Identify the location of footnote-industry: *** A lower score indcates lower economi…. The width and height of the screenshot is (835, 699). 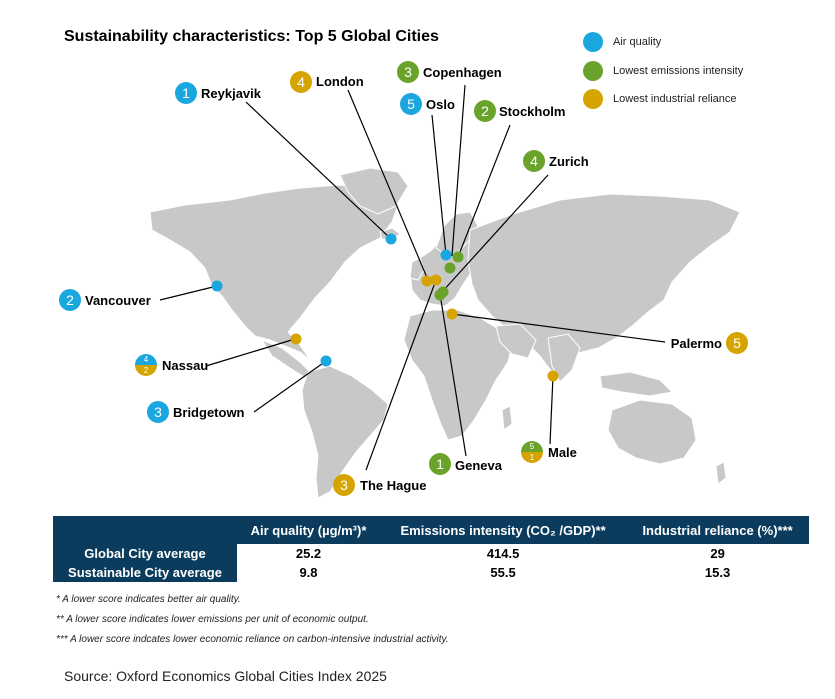
(252, 639).